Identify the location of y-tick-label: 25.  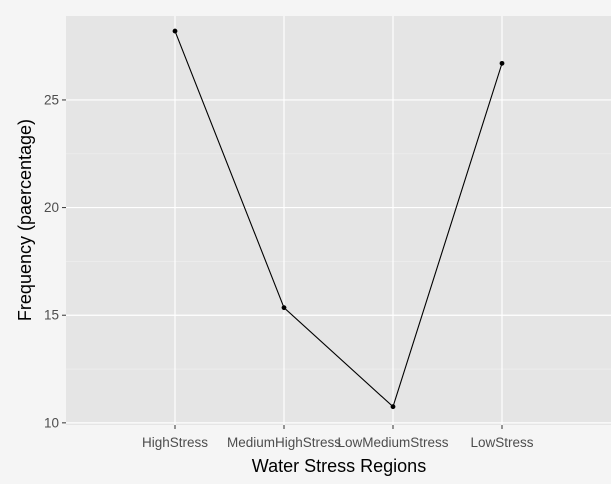
(51, 99).